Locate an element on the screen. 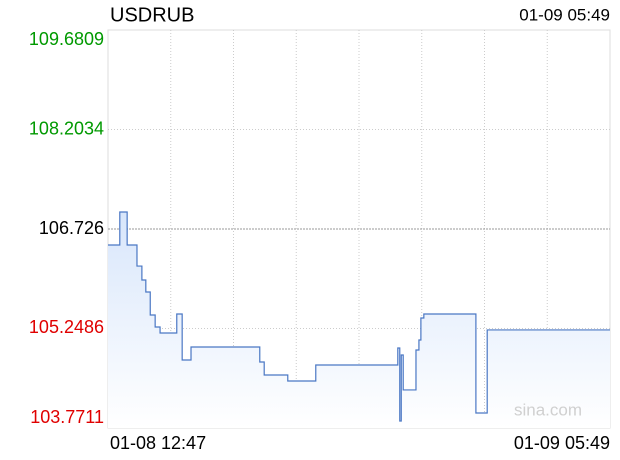  y-tick-label: 103.7711 is located at coordinates (67, 417).